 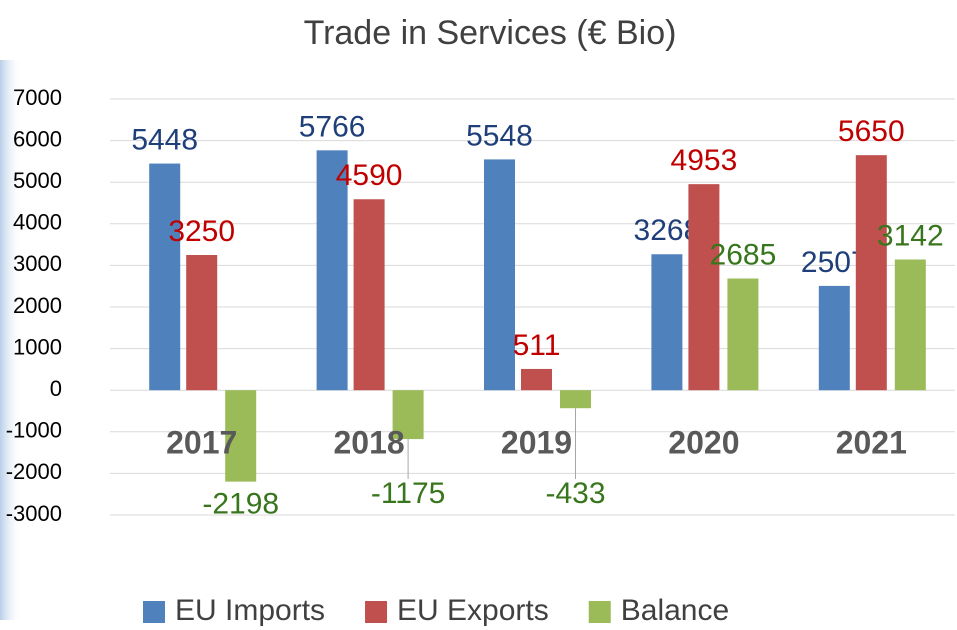 What do you see at coordinates (201, 442) in the screenshot?
I see `x-tick-label: 2017` at bounding box center [201, 442].